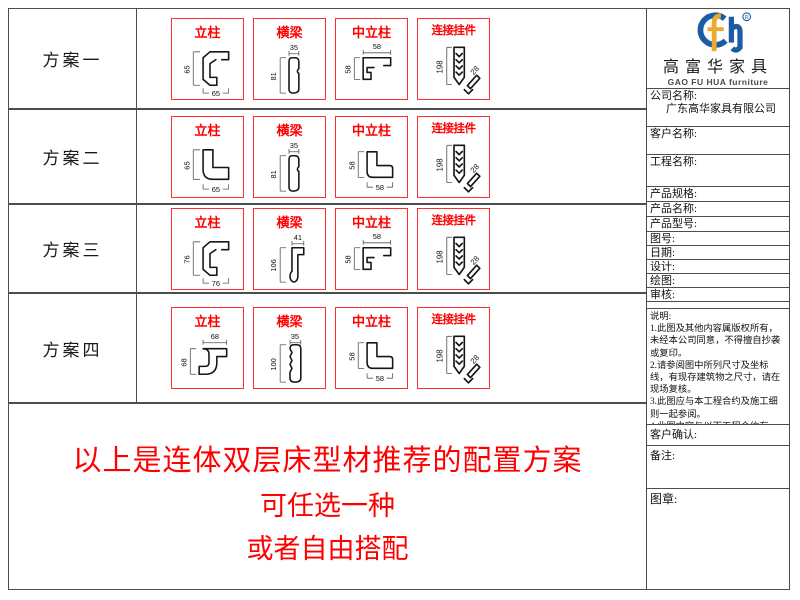 This screenshot has width=800, height=600. Describe the element at coordinates (663, 253) in the screenshot. I see `field-label: 日期:` at that location.